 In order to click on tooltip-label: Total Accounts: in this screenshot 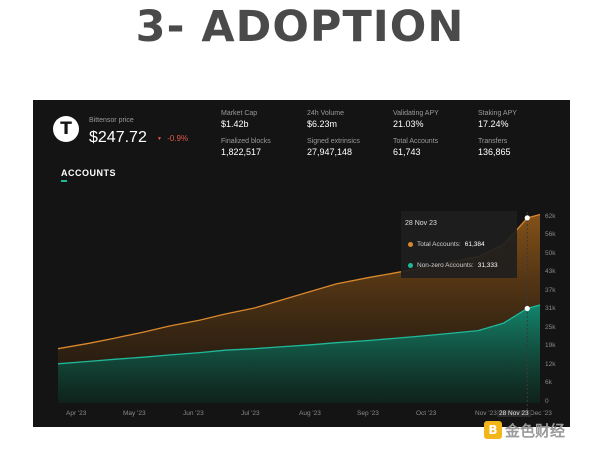, I will do `click(439, 244)`.